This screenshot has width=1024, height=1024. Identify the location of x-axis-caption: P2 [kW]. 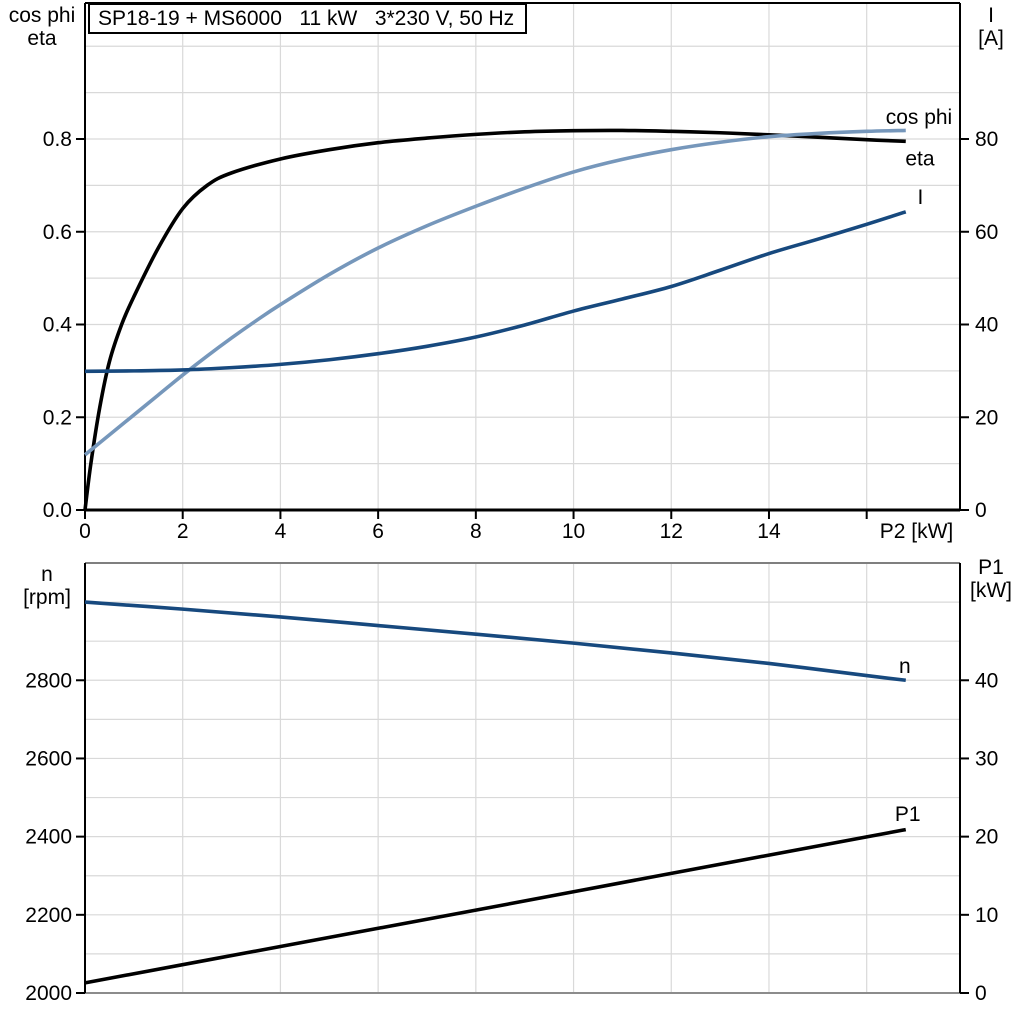
(917, 531).